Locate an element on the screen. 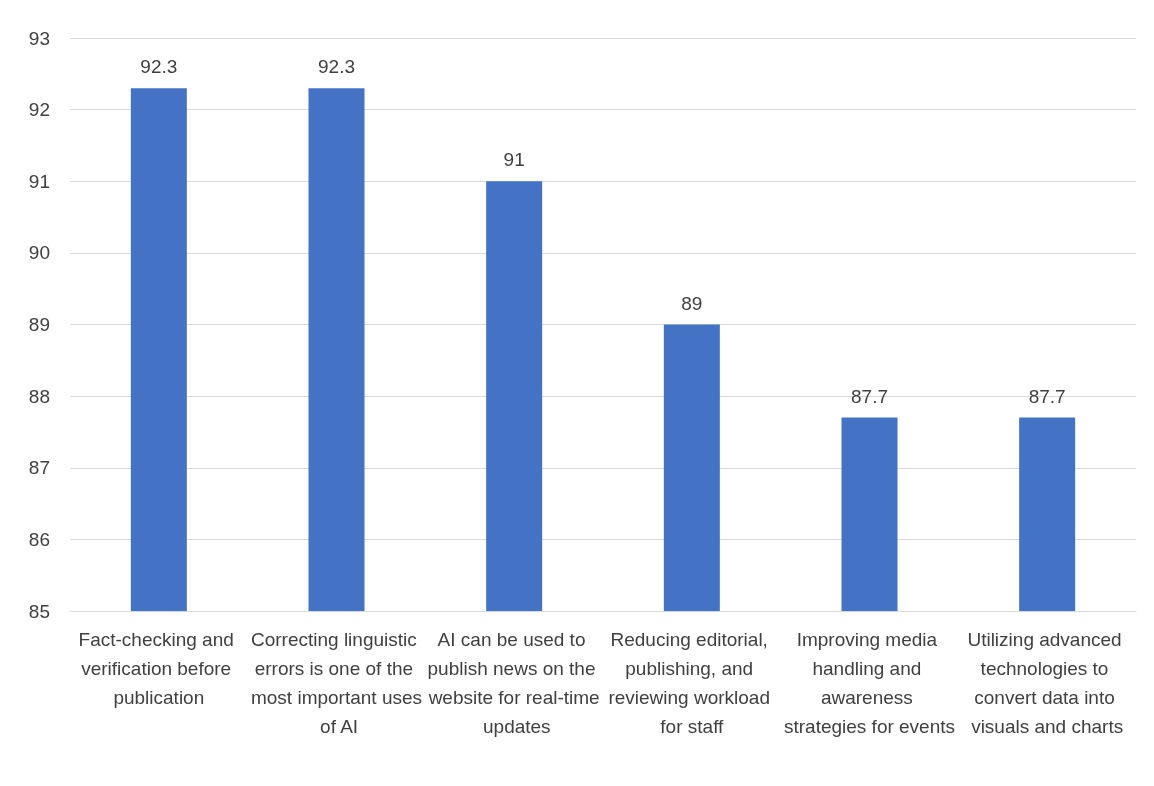  y-tick-label: 91 is located at coordinates (39, 181).